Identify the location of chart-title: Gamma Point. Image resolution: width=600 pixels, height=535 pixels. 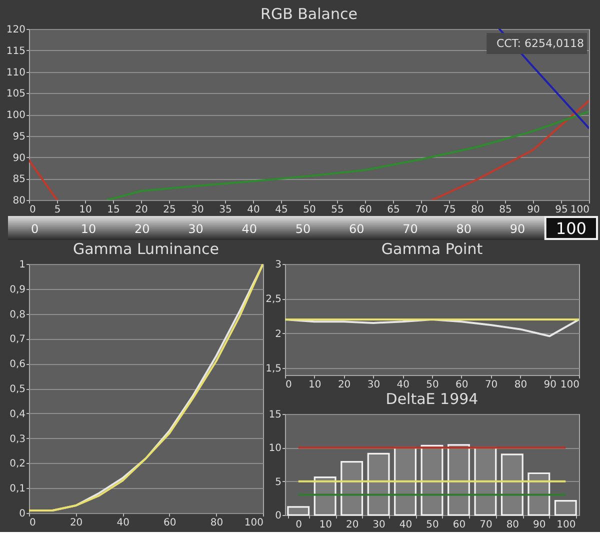
(432, 249).